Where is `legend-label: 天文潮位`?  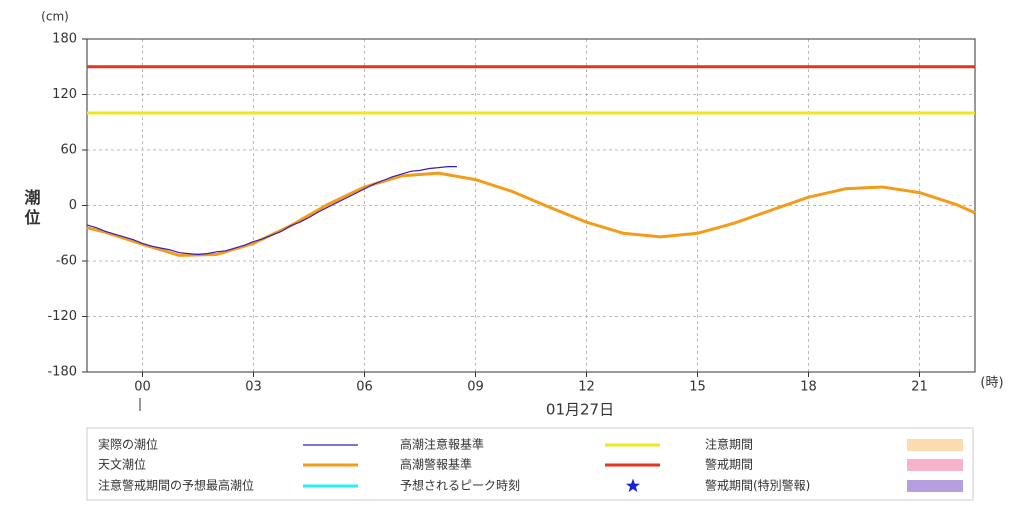 legend-label: 天文潮位 is located at coordinates (122, 464).